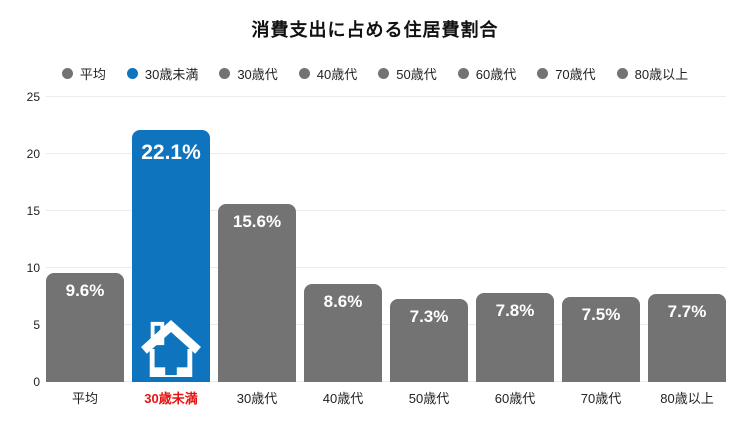  I want to click on bar-value-label: 15.6%, so click(257, 222).